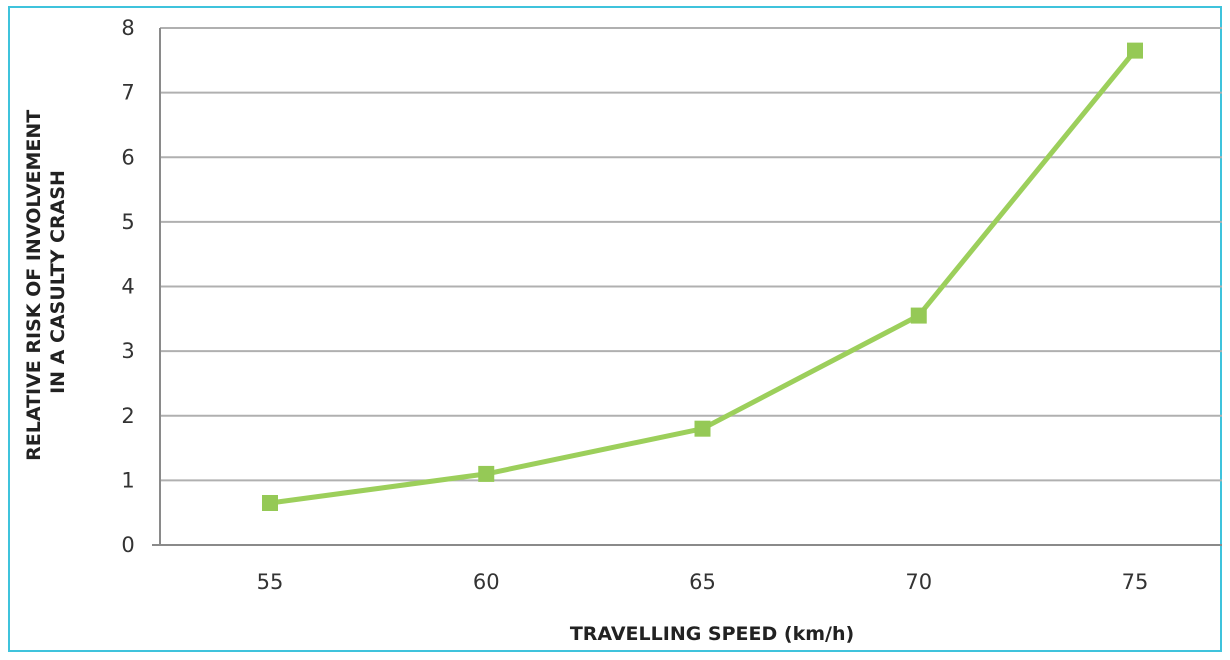  Describe the element at coordinates (127, 157) in the screenshot. I see `y-tick-label: 6` at that location.